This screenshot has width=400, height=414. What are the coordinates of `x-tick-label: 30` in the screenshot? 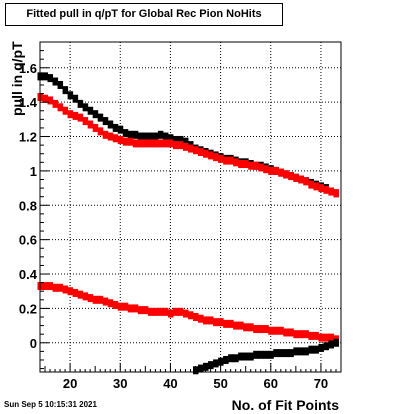 It's located at (120, 383).